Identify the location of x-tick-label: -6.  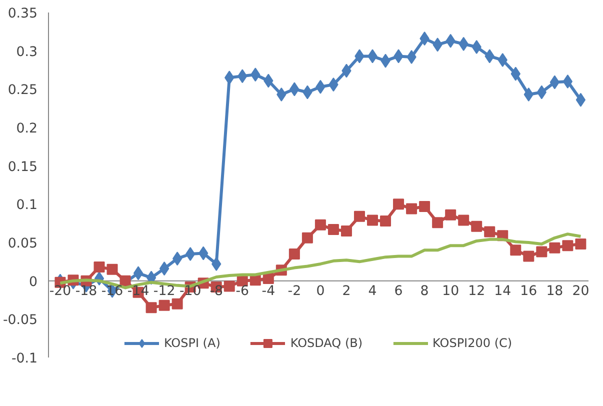
(243, 291).